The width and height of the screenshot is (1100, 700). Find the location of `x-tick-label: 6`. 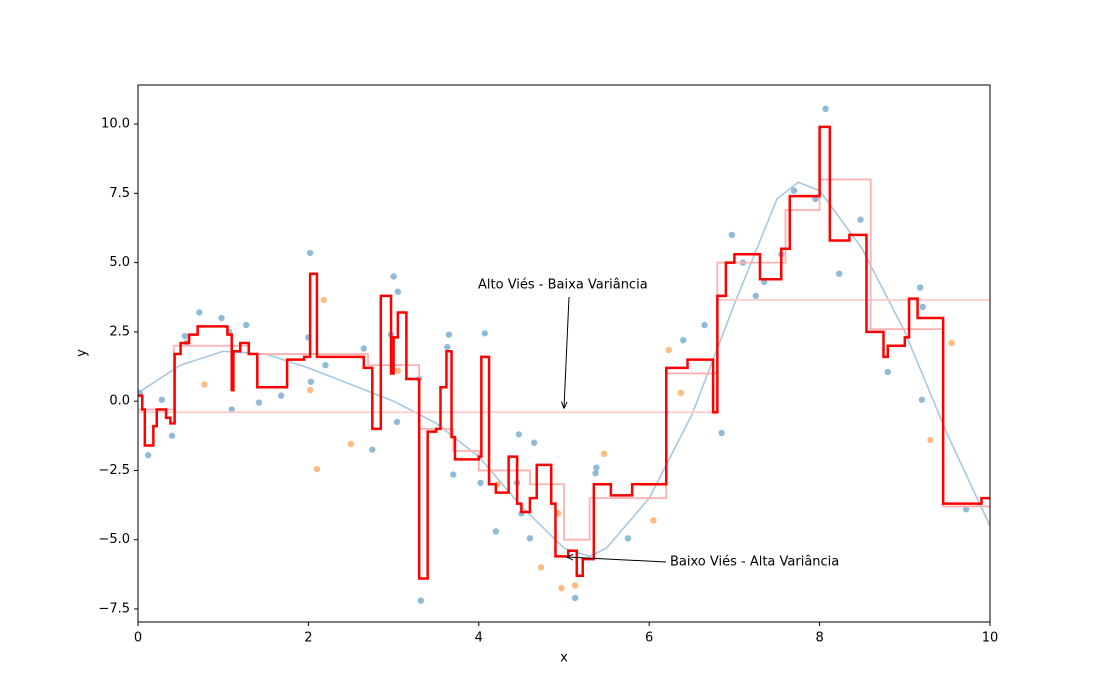

x-tick-label: 6 is located at coordinates (649, 638).